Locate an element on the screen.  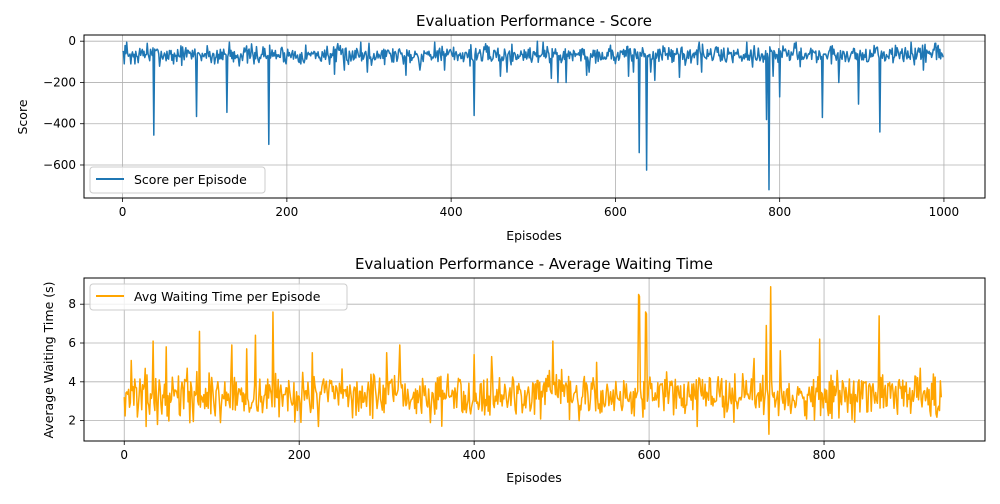
y-tick-label: 4 is located at coordinates (72, 382).